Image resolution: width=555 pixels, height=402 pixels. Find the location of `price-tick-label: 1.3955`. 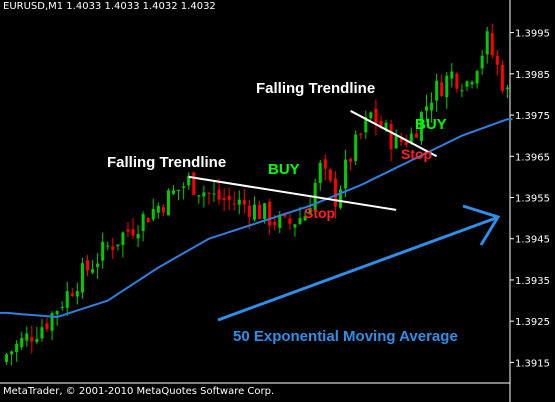

price-tick-label: 1.3955 is located at coordinates (532, 199).